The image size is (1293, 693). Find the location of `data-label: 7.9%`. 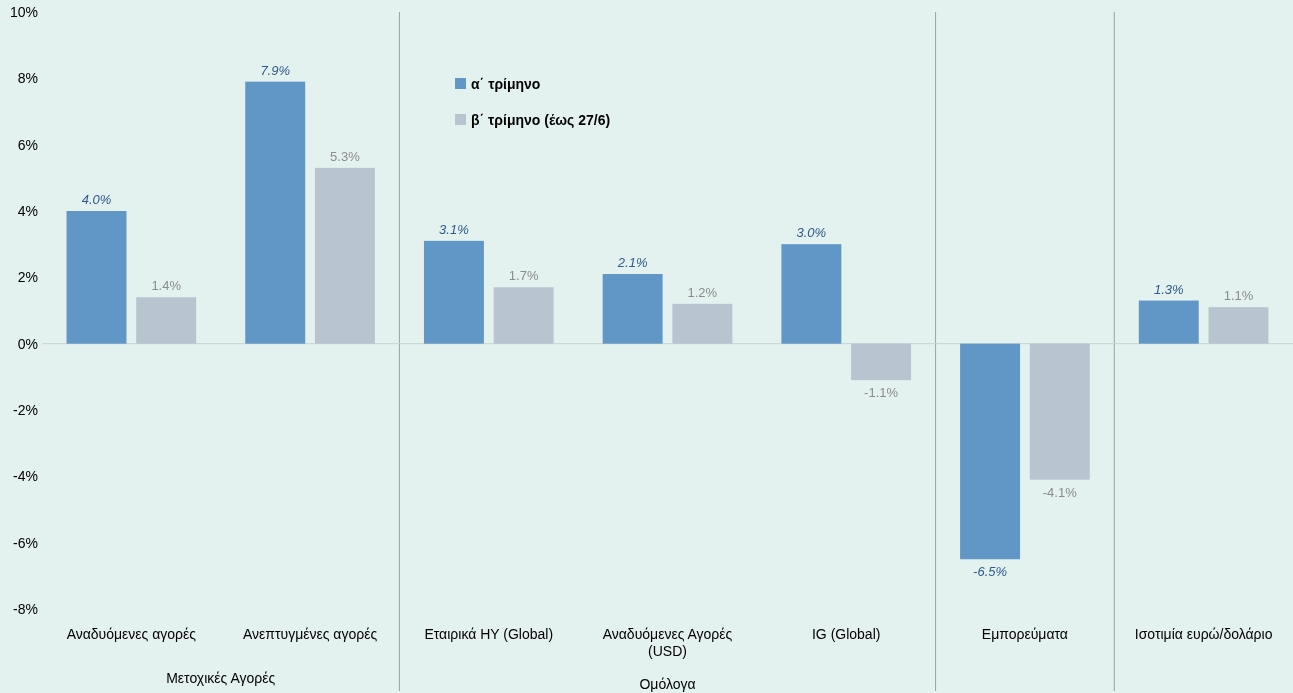

data-label: 7.9% is located at coordinates (275, 70).